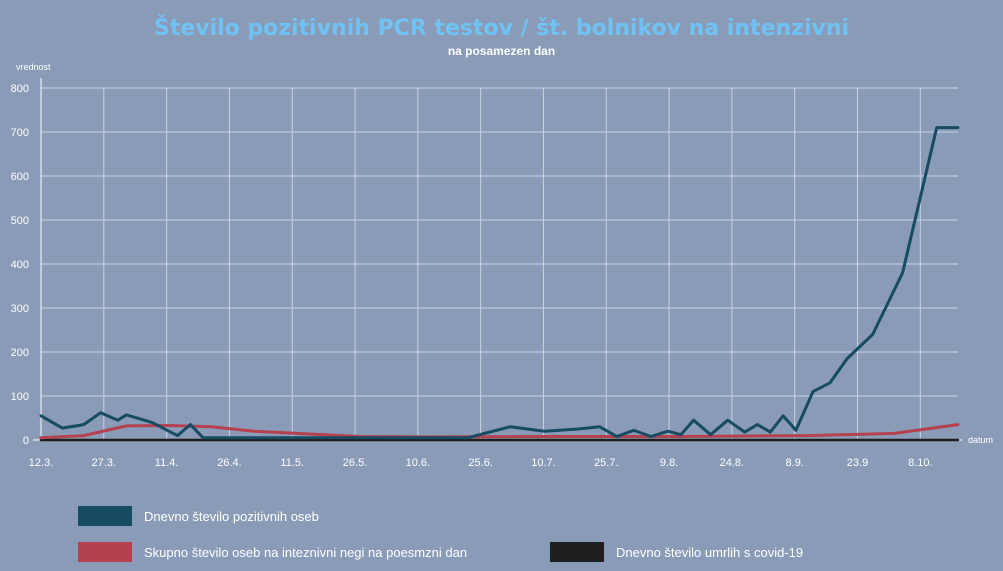  I want to click on y-tick-label: 200, so click(20, 353).